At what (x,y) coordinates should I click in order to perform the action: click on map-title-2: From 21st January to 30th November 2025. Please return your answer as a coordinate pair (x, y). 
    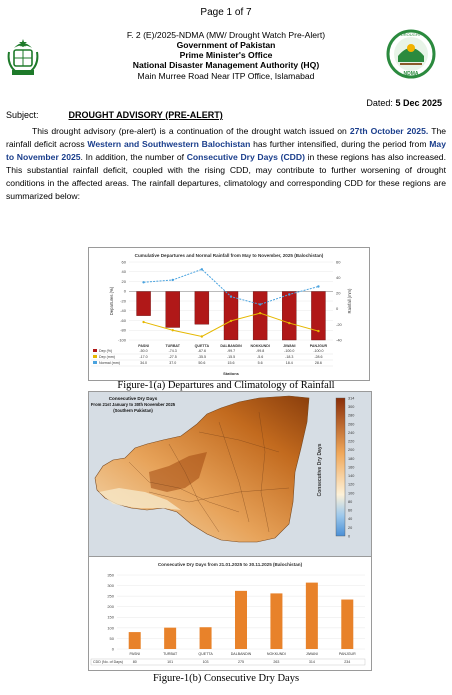
    Looking at the image, I should click on (133, 404).